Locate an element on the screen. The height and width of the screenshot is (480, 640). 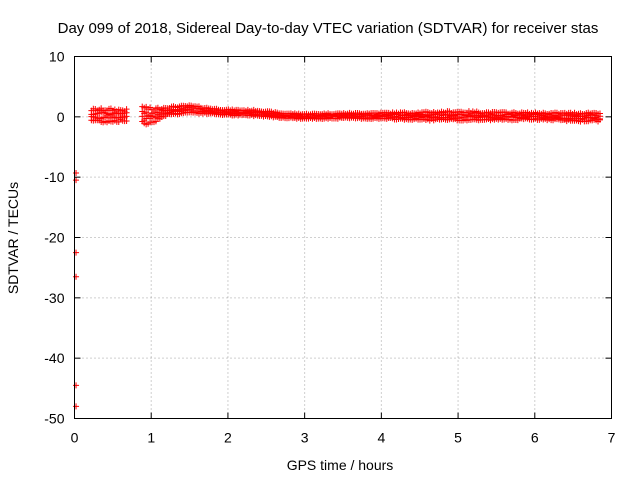
y-tick-label: -30 is located at coordinates (54, 298).